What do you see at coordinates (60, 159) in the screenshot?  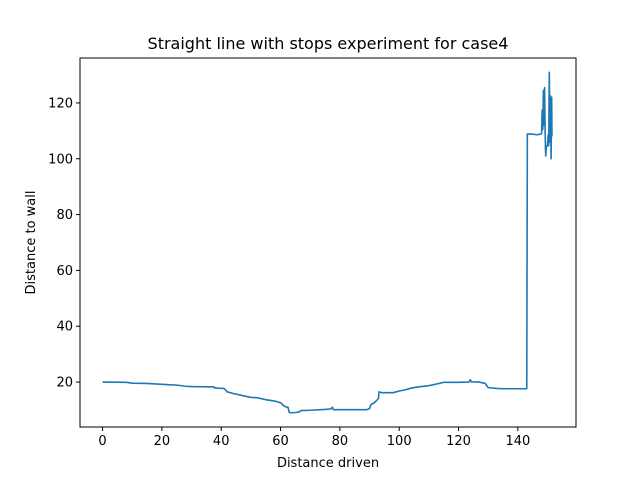 I see `y-tick-label: 100` at bounding box center [60, 159].